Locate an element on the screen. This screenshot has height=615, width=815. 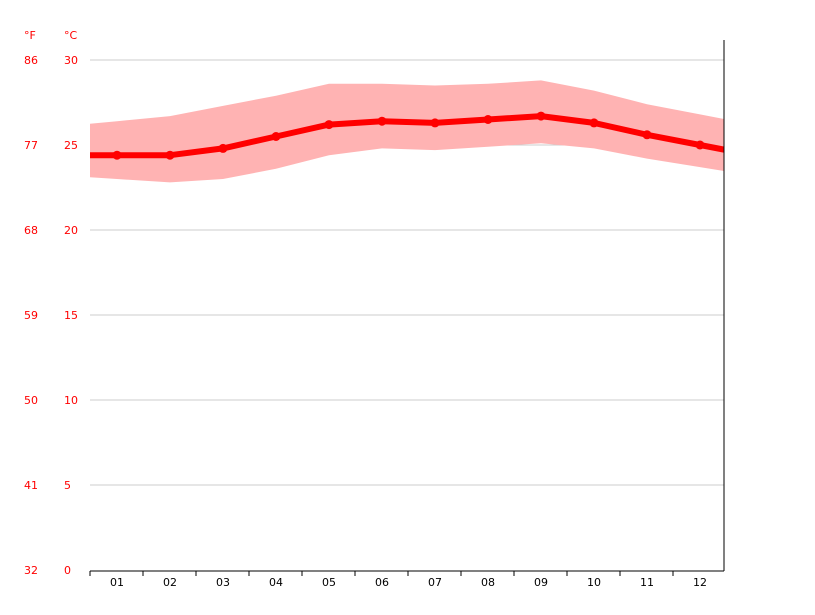
y-tick-label-fahrenheit: 77 is located at coordinates (31, 145).